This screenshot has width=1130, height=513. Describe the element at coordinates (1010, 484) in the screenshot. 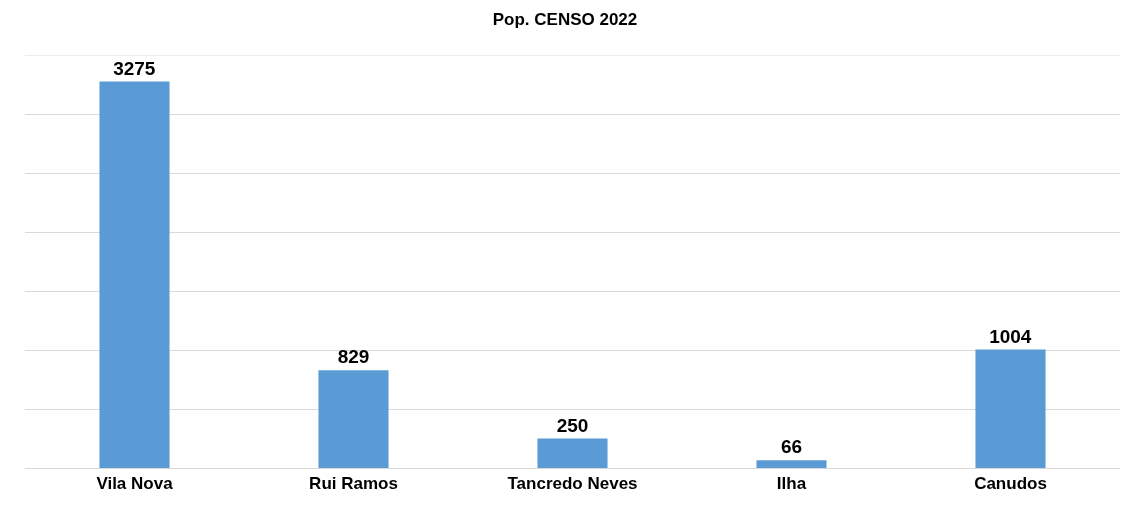

I see `x-tick-label: Canudos` at that location.